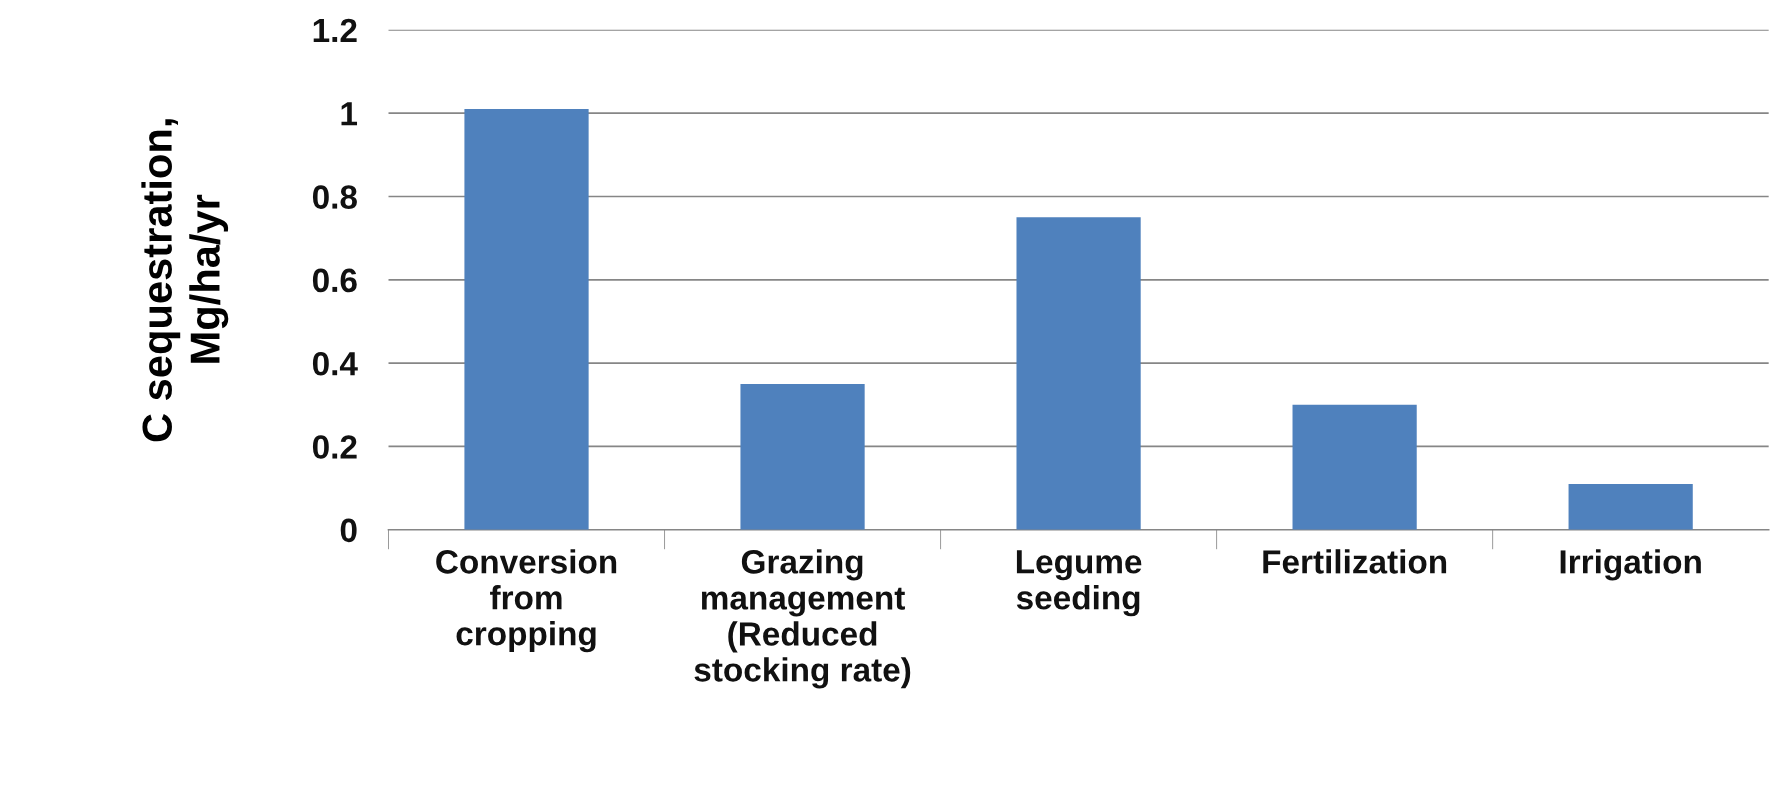 Image resolution: width=1774 pixels, height=786 pixels. Describe the element at coordinates (1630, 565) in the screenshot. I see `x-tick-label: Irrigation` at that location.